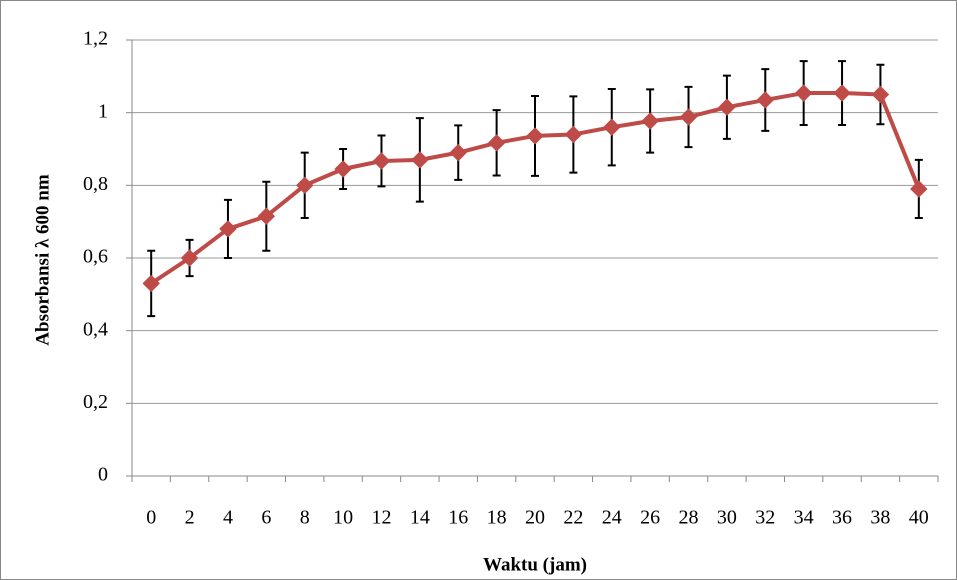  I want to click on y-tick-label: 0,6, so click(95, 257).